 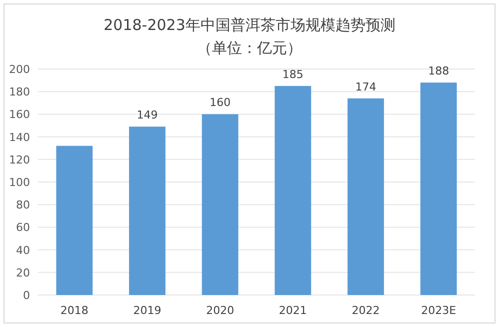 I want to click on y-tick-label: 120, so click(x=19, y=159).